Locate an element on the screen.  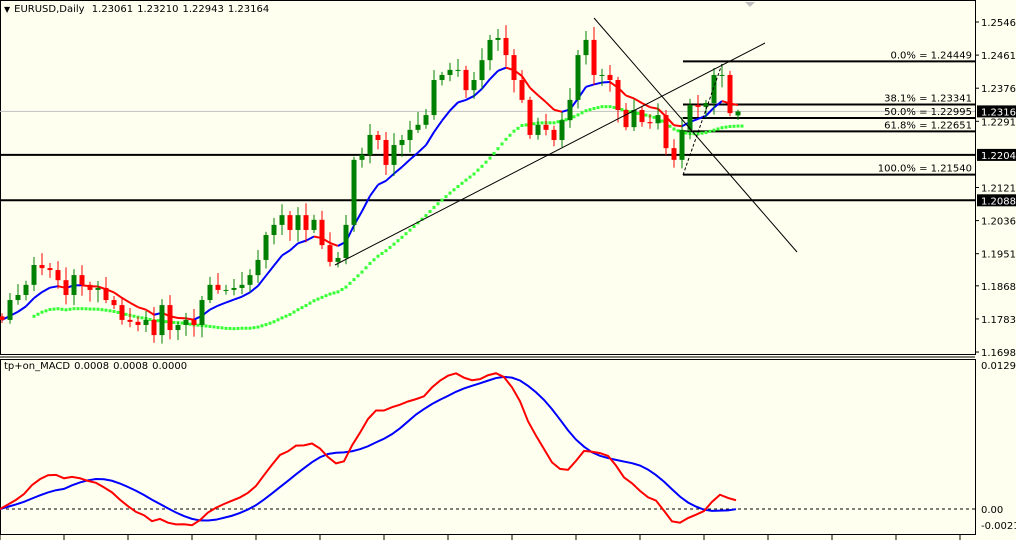
trendline-resistance is located at coordinates (695, 135).